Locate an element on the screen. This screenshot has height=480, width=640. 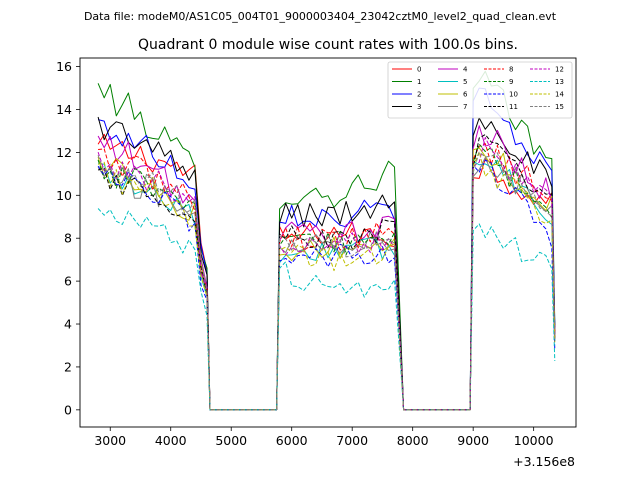
y-tick-label: 0 is located at coordinates (68, 409).